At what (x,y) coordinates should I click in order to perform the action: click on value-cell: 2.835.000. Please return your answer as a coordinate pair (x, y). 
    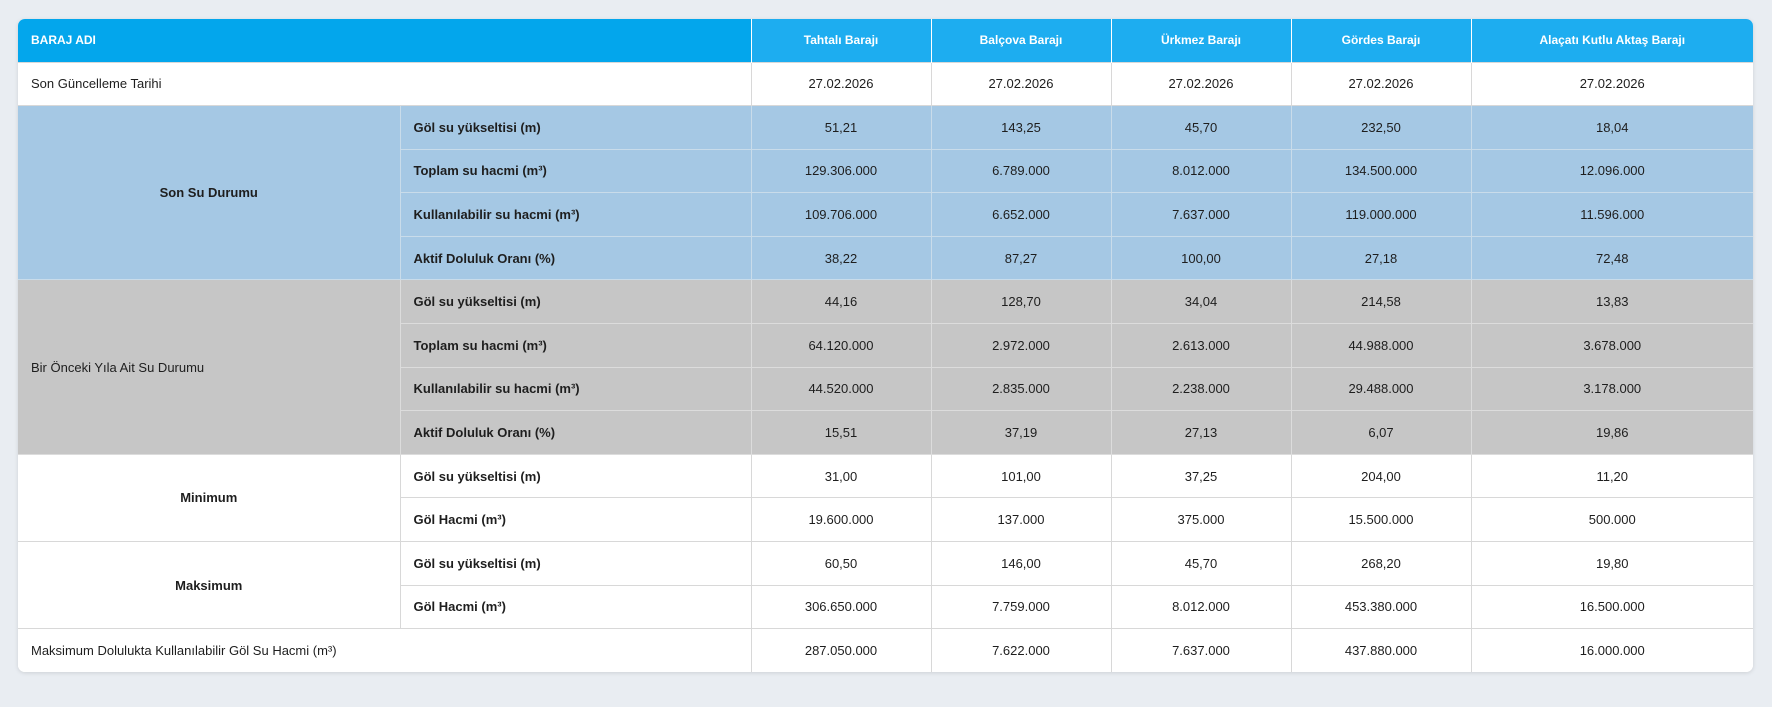
    Looking at the image, I should click on (1021, 389).